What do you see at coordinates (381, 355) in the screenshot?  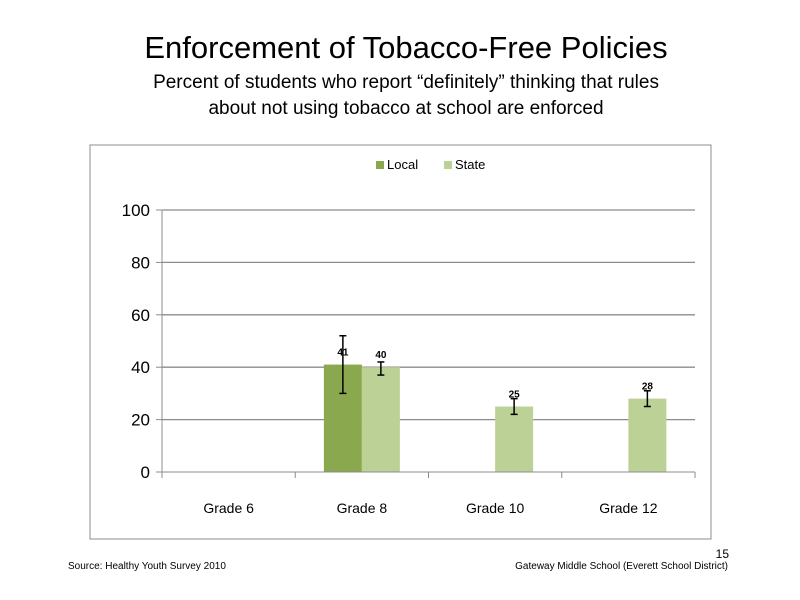 I see `data-label: 40` at bounding box center [381, 355].